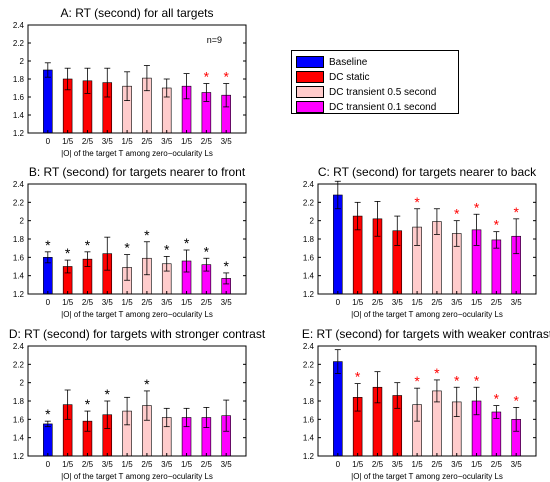 This screenshot has height=482, width=550. I want to click on legend-label-dc-transient-05: DC transient 0.5 second, so click(383, 92).